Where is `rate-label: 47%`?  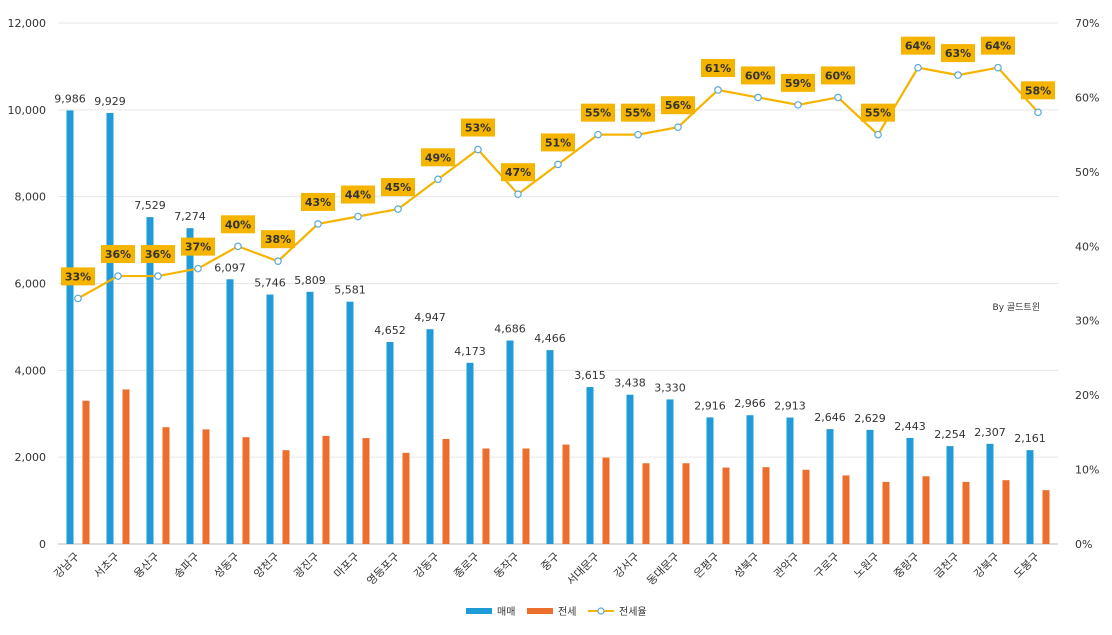
rate-label: 47% is located at coordinates (518, 172).